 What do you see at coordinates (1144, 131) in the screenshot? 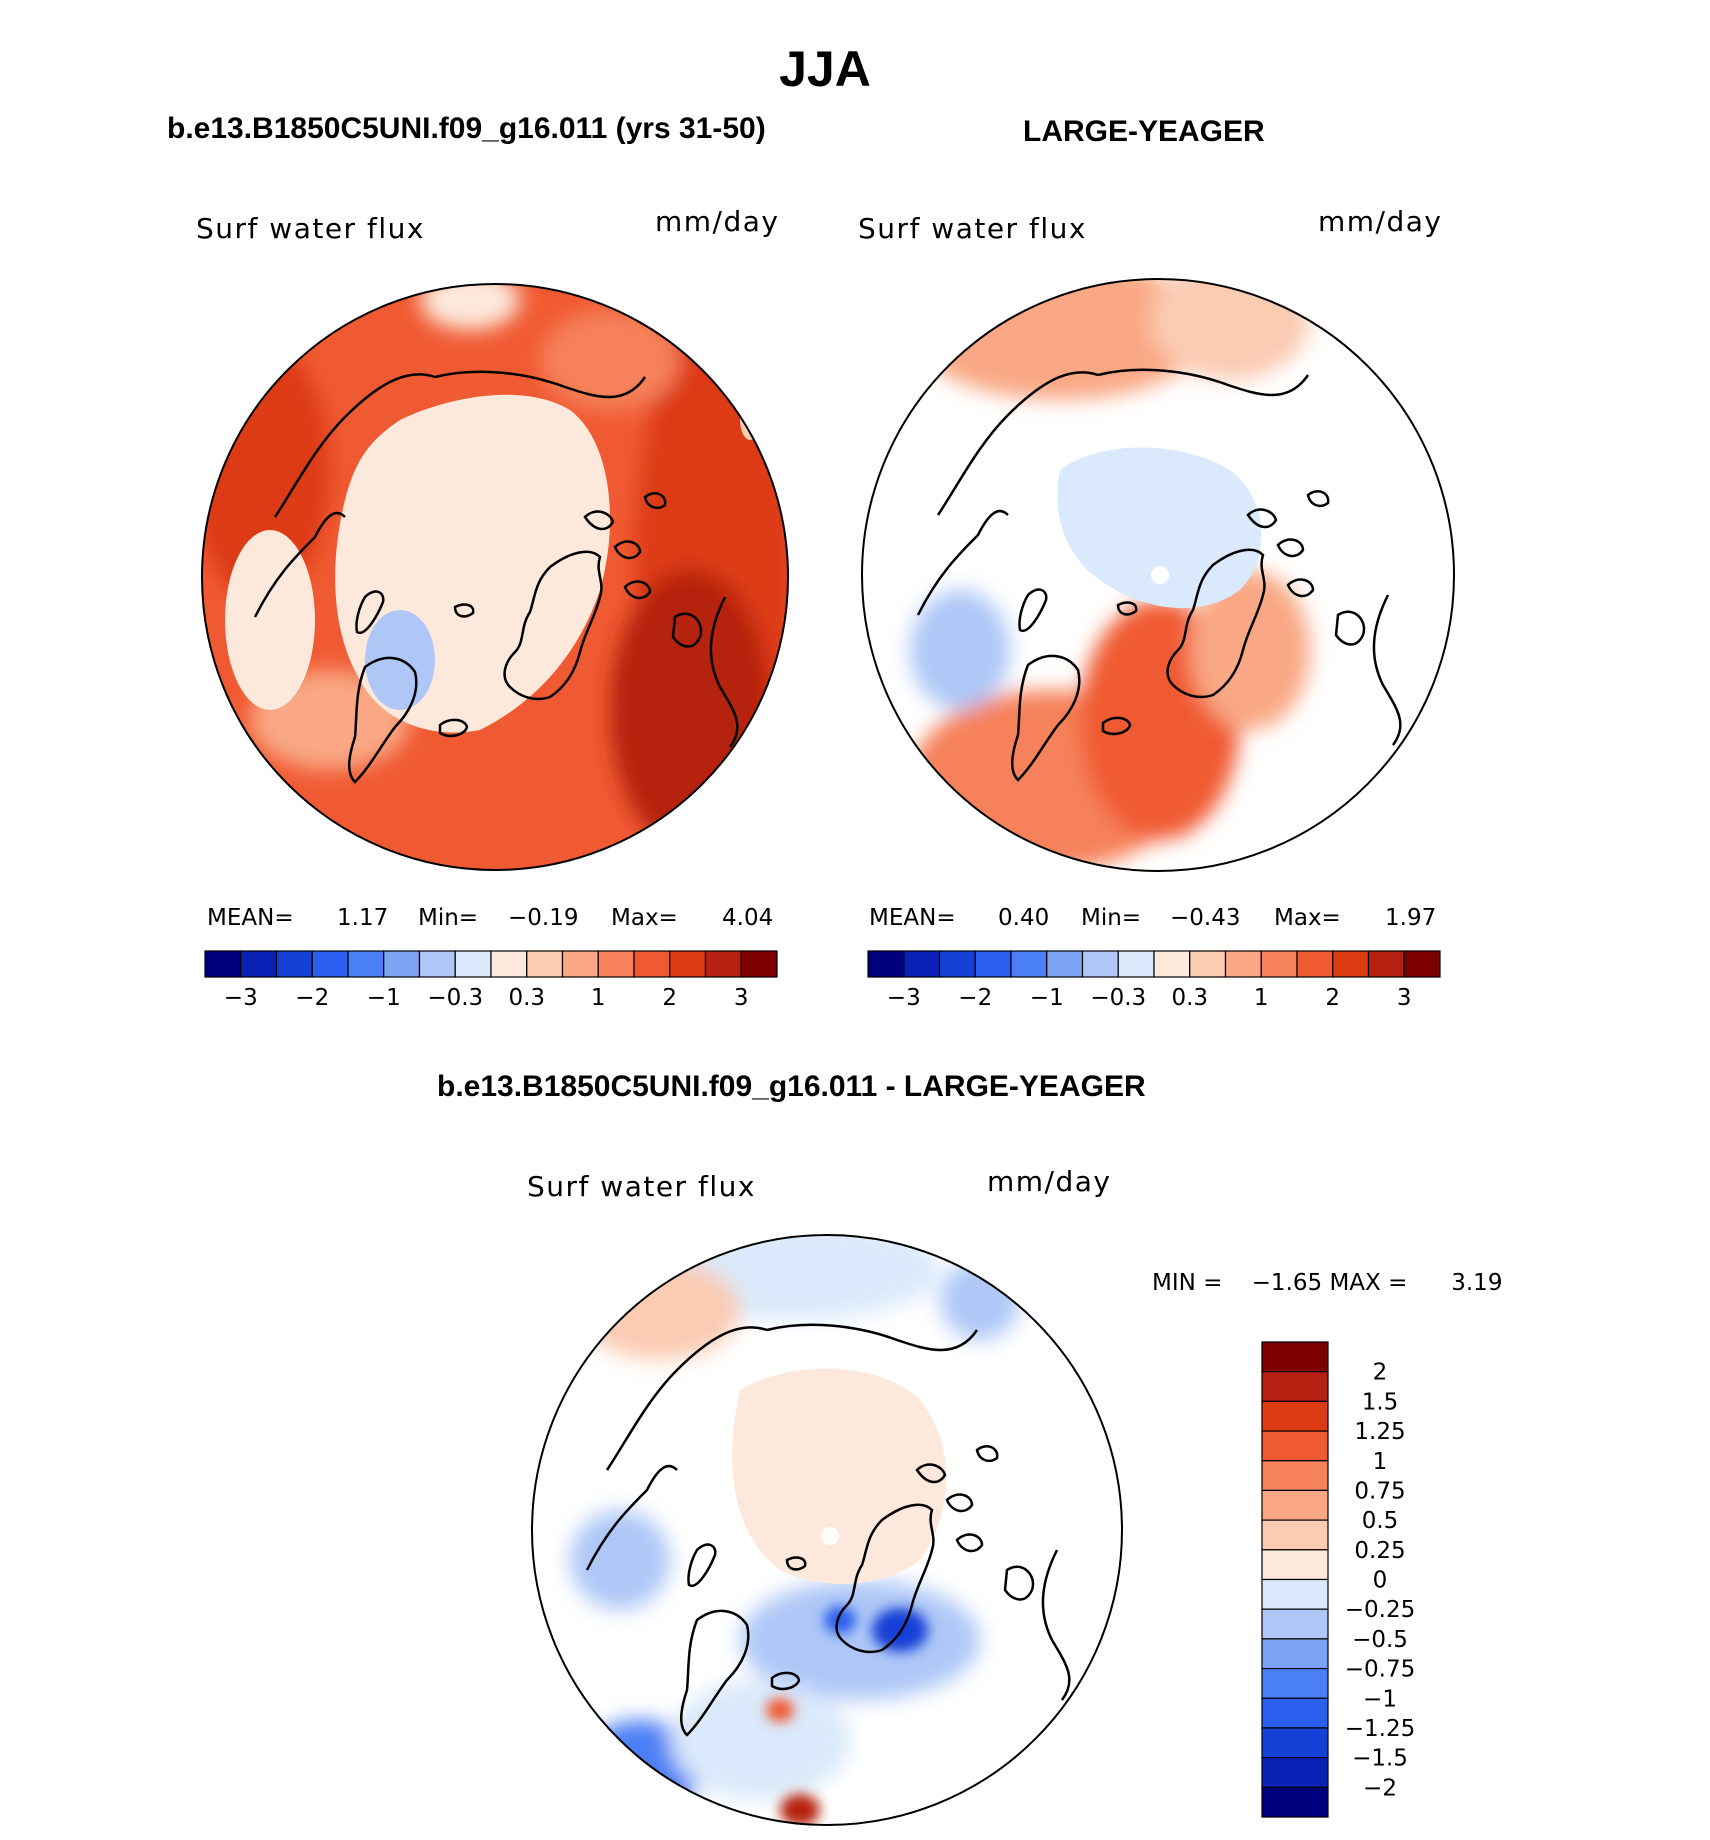
I see `panel2-case-title: LARGE-YEAGER` at bounding box center [1144, 131].